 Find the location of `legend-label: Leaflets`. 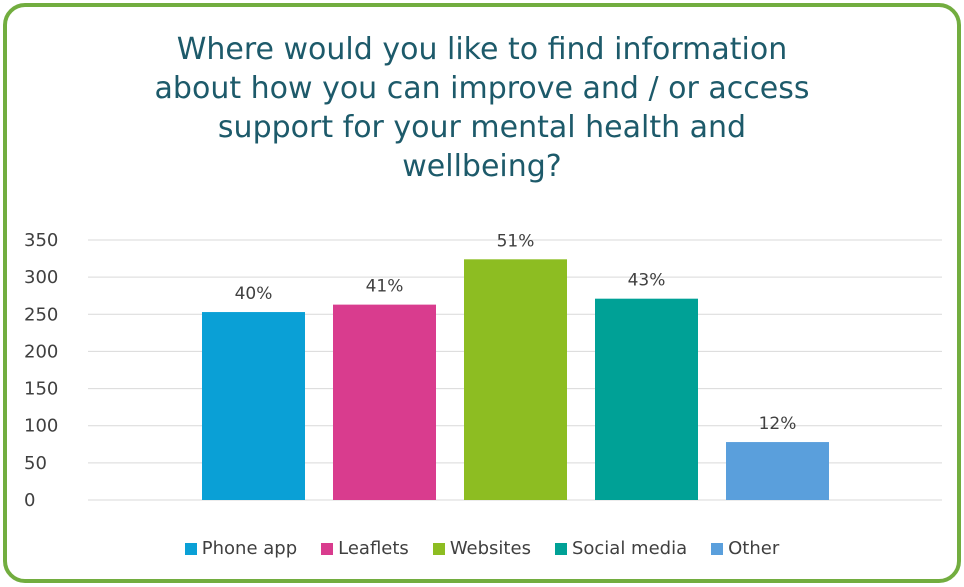

legend-label: Leaflets is located at coordinates (373, 548).